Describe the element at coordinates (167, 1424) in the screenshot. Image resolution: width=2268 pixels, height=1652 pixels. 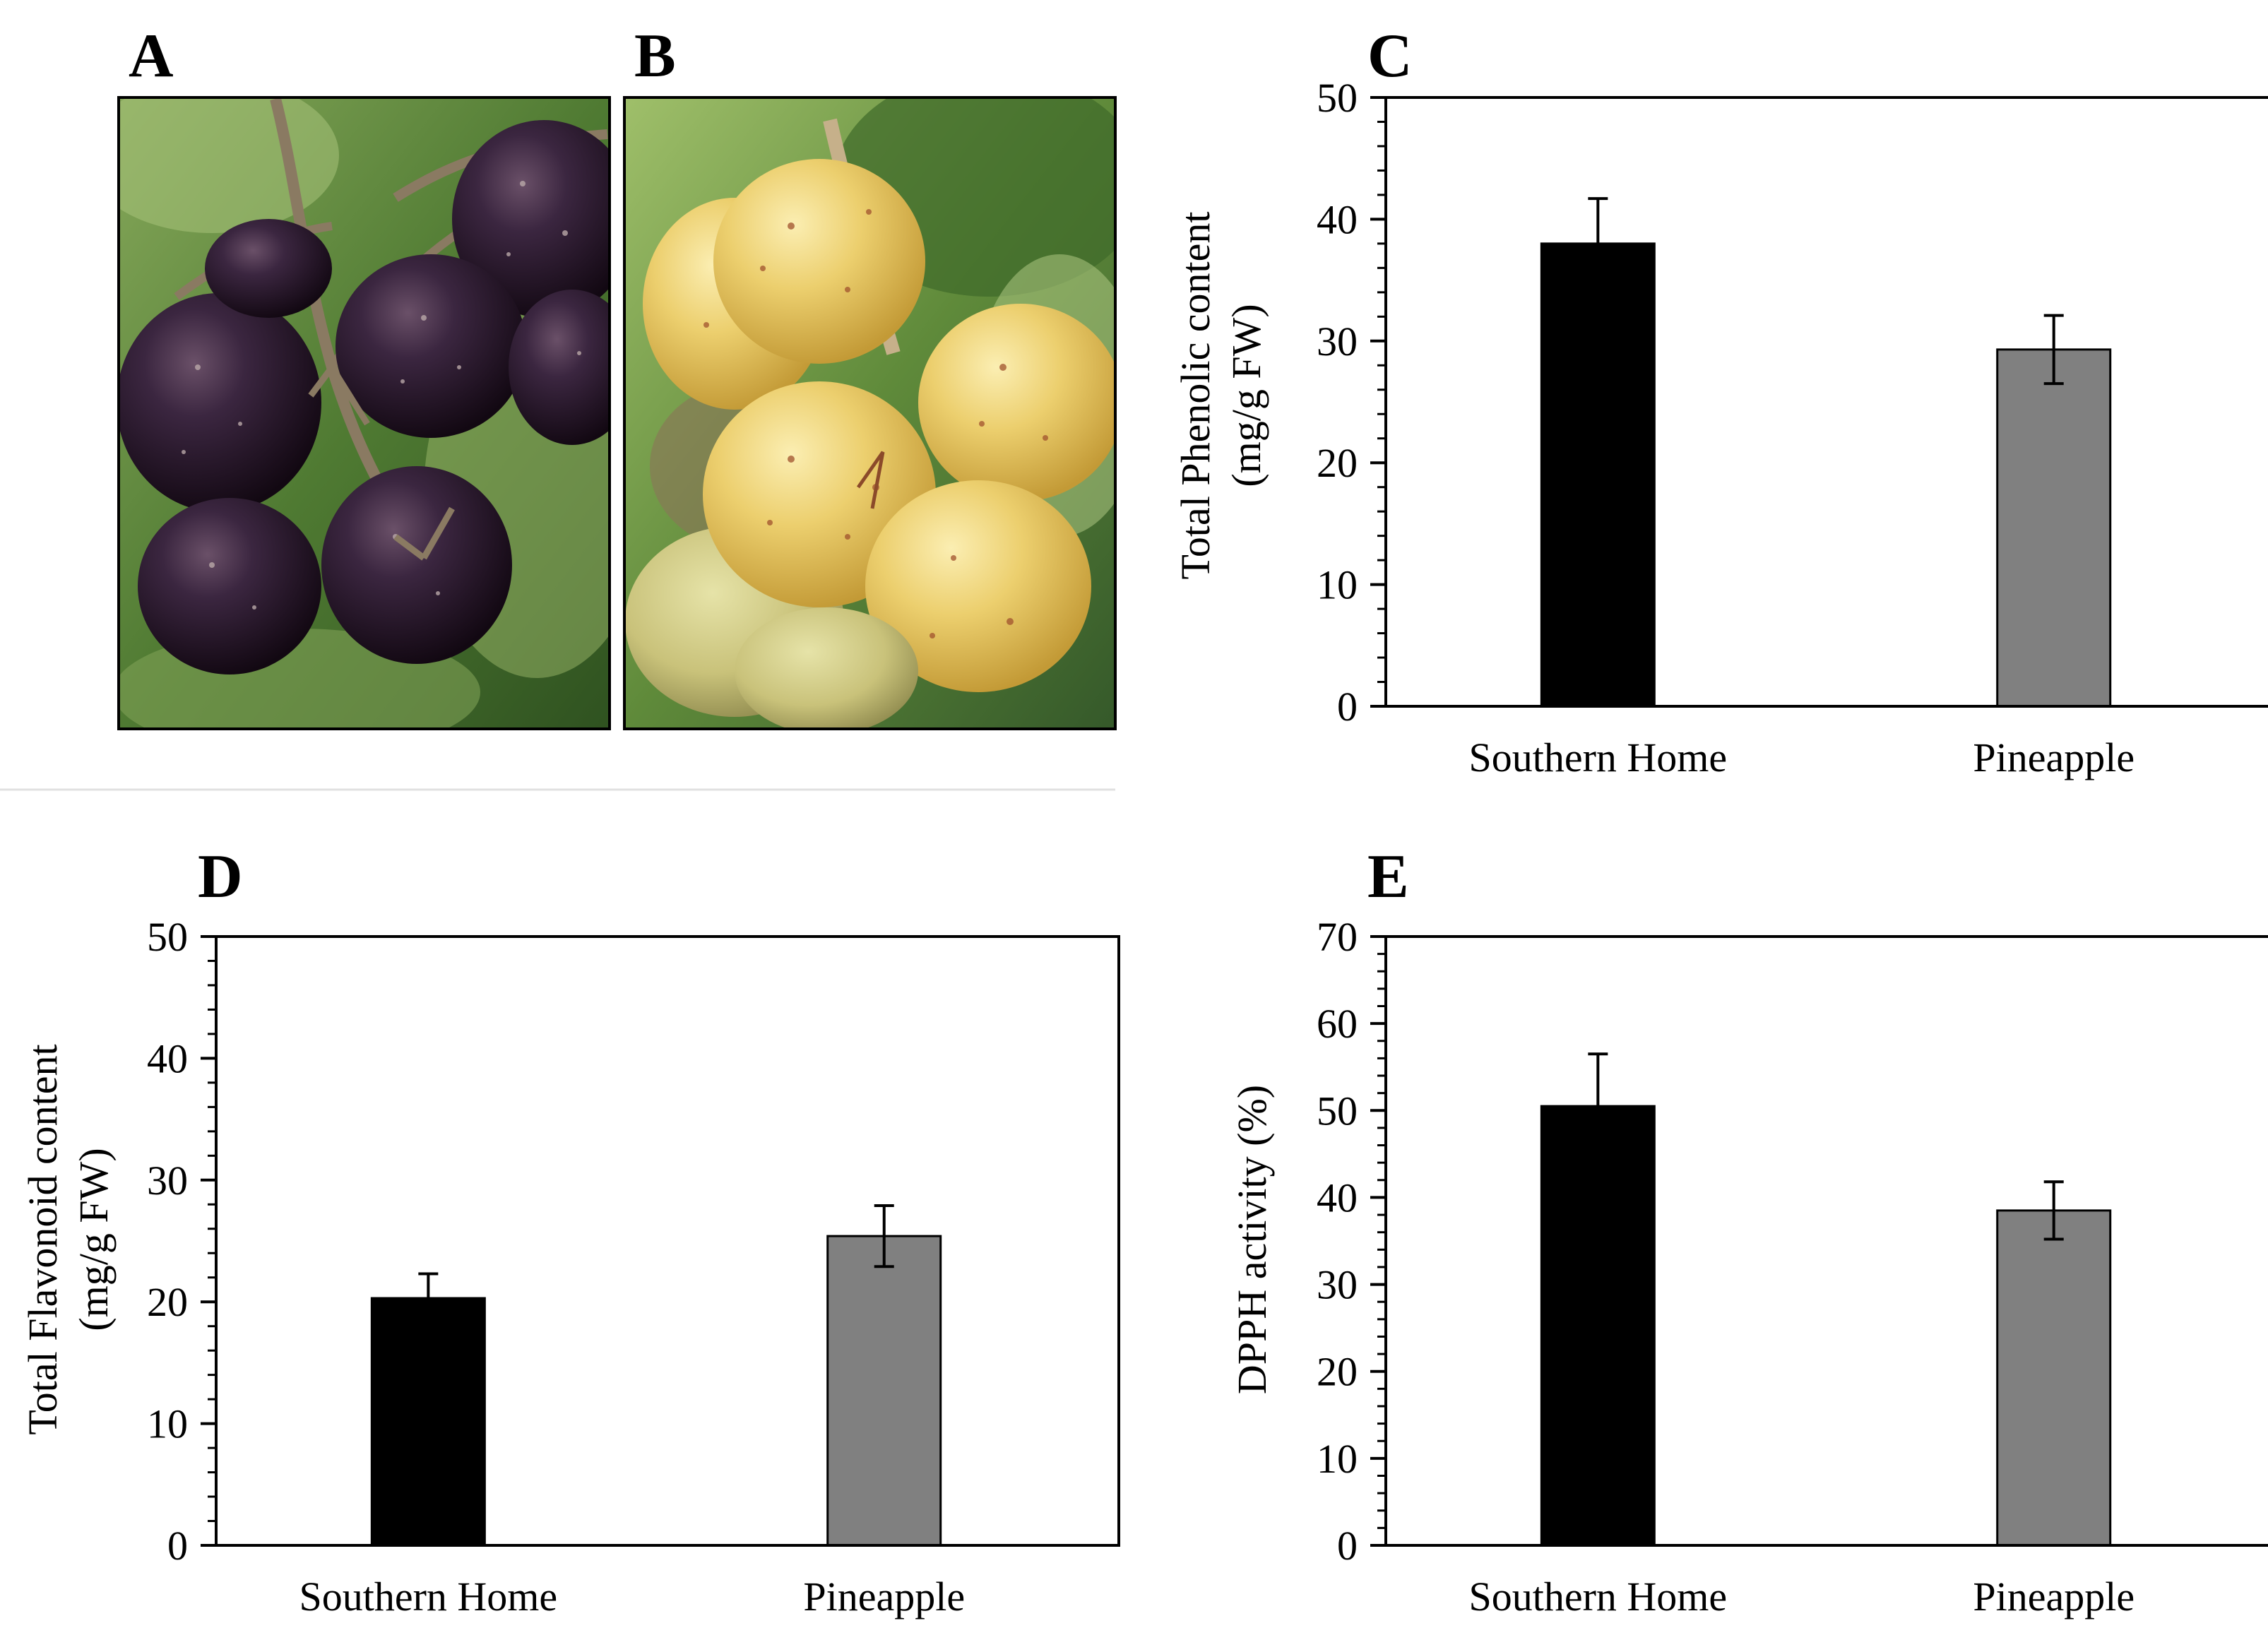
I see `chart-d-tick-label: 10` at that location.